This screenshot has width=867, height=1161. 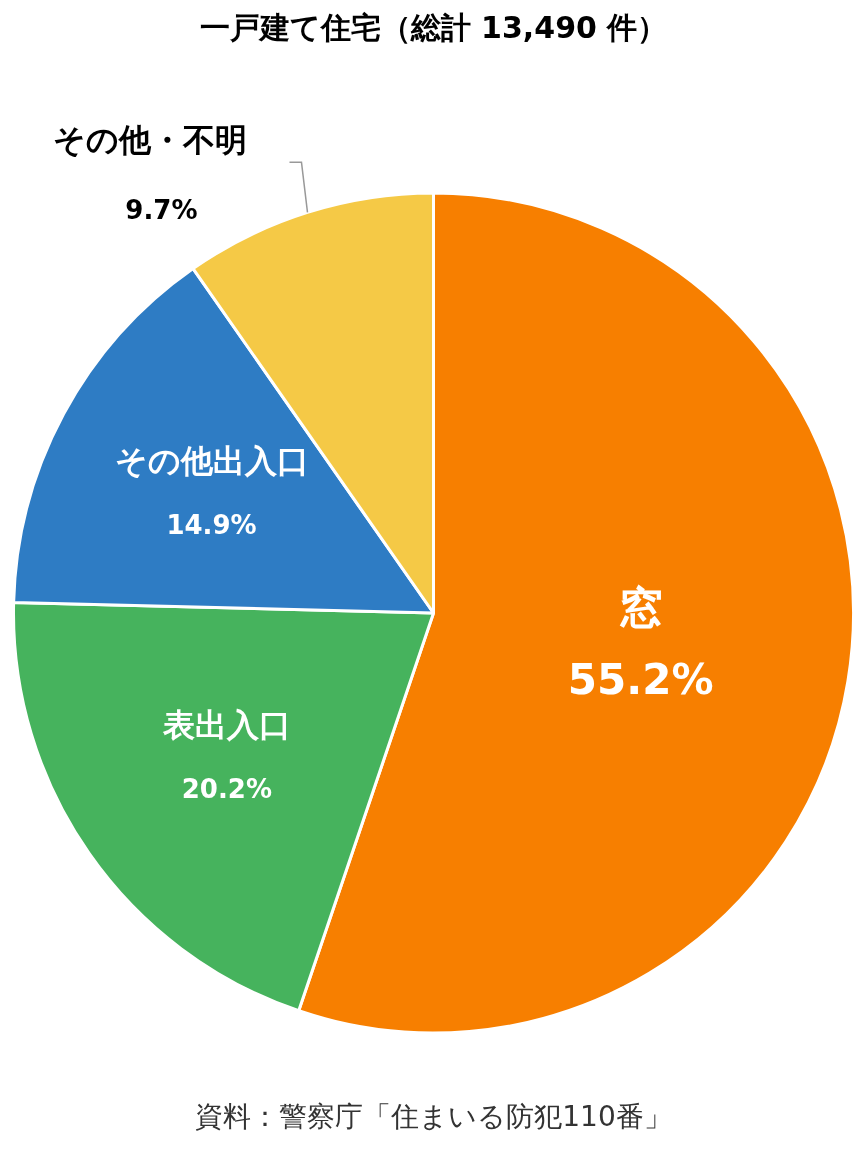 I want to click on data-label: 9.7%, so click(x=161, y=210).